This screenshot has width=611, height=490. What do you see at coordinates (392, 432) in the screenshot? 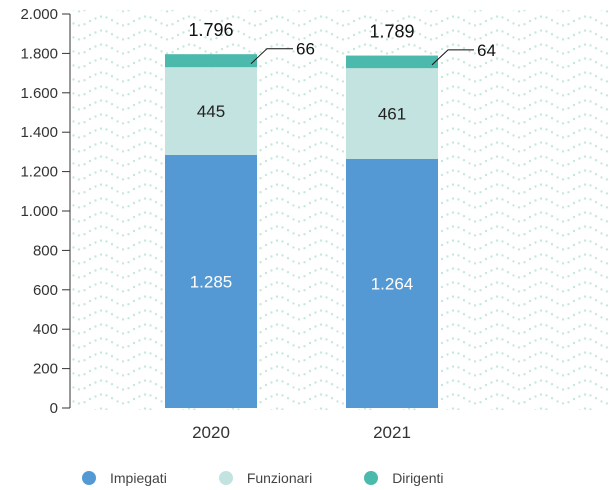
I see `x-category-label: 2021` at bounding box center [392, 432].